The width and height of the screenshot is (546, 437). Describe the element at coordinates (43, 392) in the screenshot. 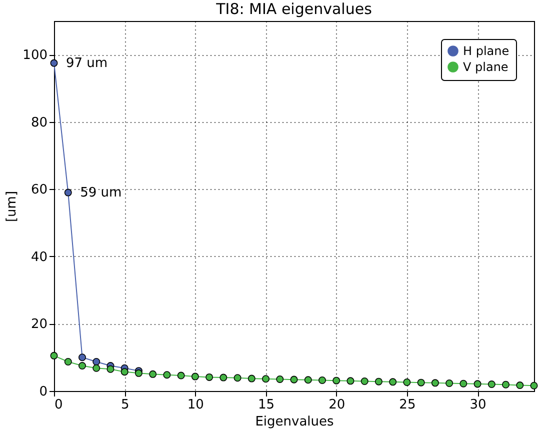

I see `y-tick-label: 0` at that location.